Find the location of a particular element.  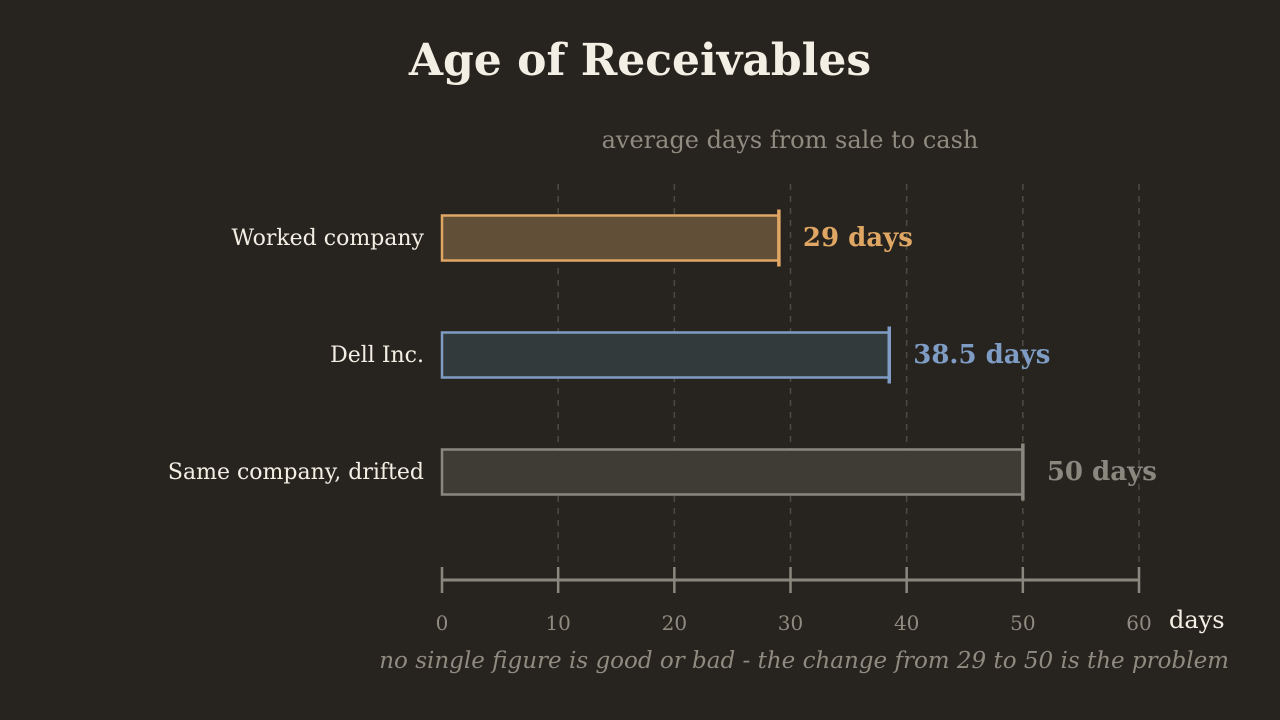

x-tick-label: 0 is located at coordinates (442, 623).